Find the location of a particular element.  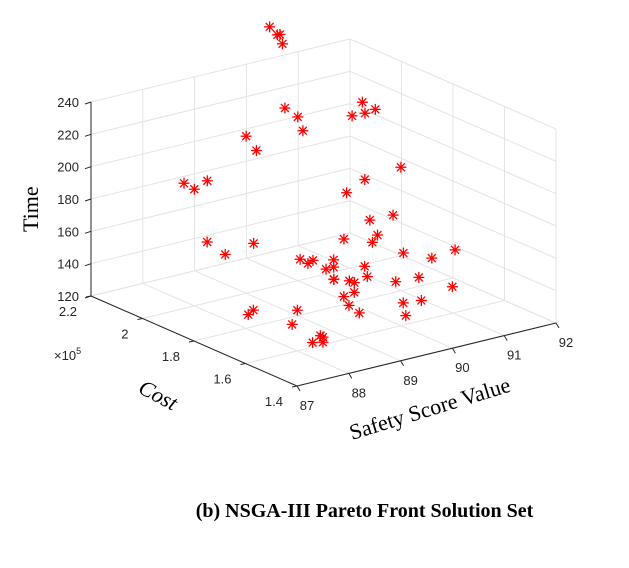

y-tick-label: 1.6 is located at coordinates (222, 379).